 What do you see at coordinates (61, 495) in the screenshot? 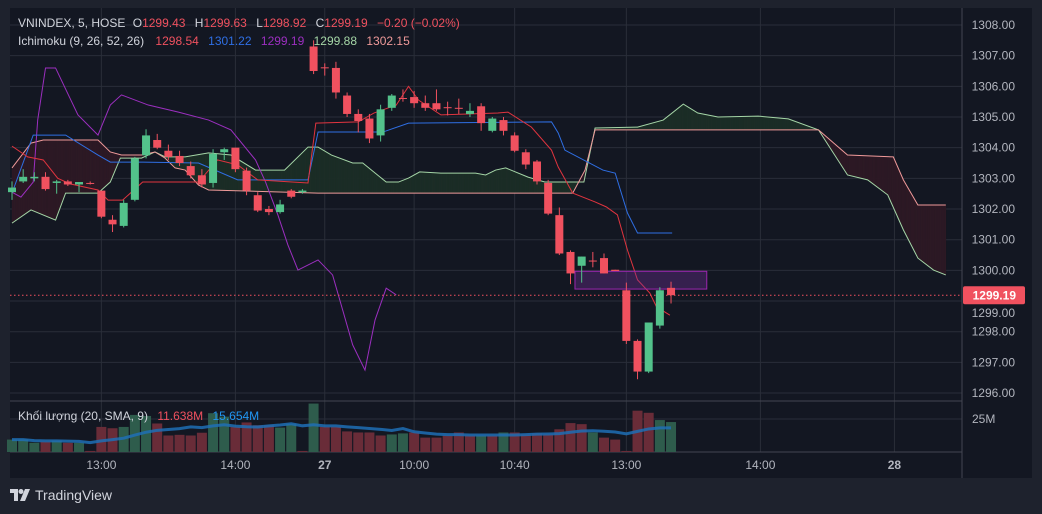
I see `tradingview-logo: TradingView` at bounding box center [61, 495].